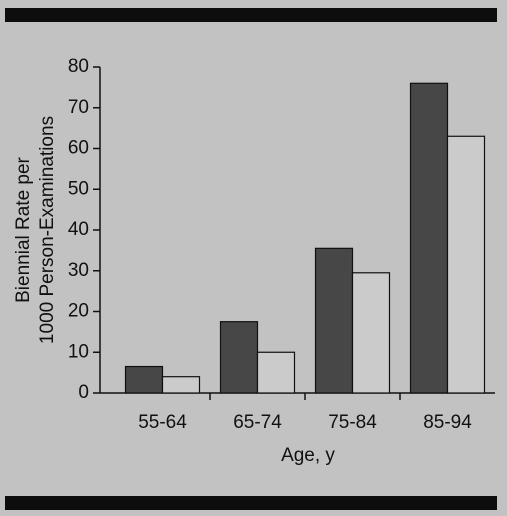 The width and height of the screenshot is (507, 516). What do you see at coordinates (447, 422) in the screenshot?
I see `x-tick-label: 85-94` at bounding box center [447, 422].